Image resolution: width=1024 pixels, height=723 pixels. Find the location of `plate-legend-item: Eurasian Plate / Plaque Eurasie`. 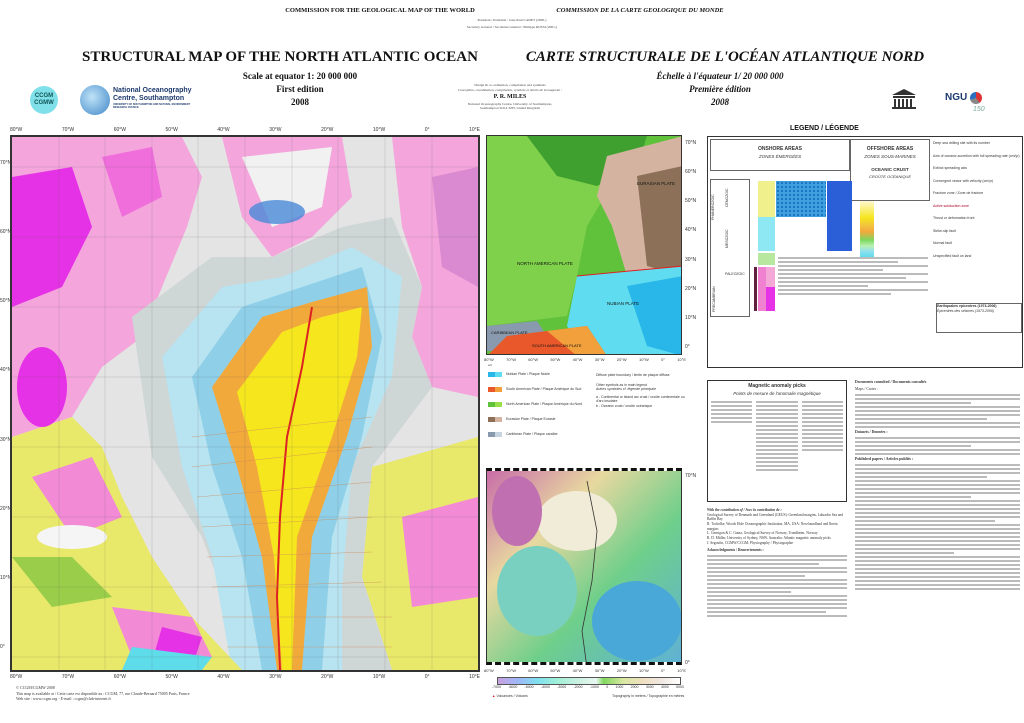

plate-legend-item: Eurasian Plate / Plaque Eurasie is located at coordinates (538, 419).